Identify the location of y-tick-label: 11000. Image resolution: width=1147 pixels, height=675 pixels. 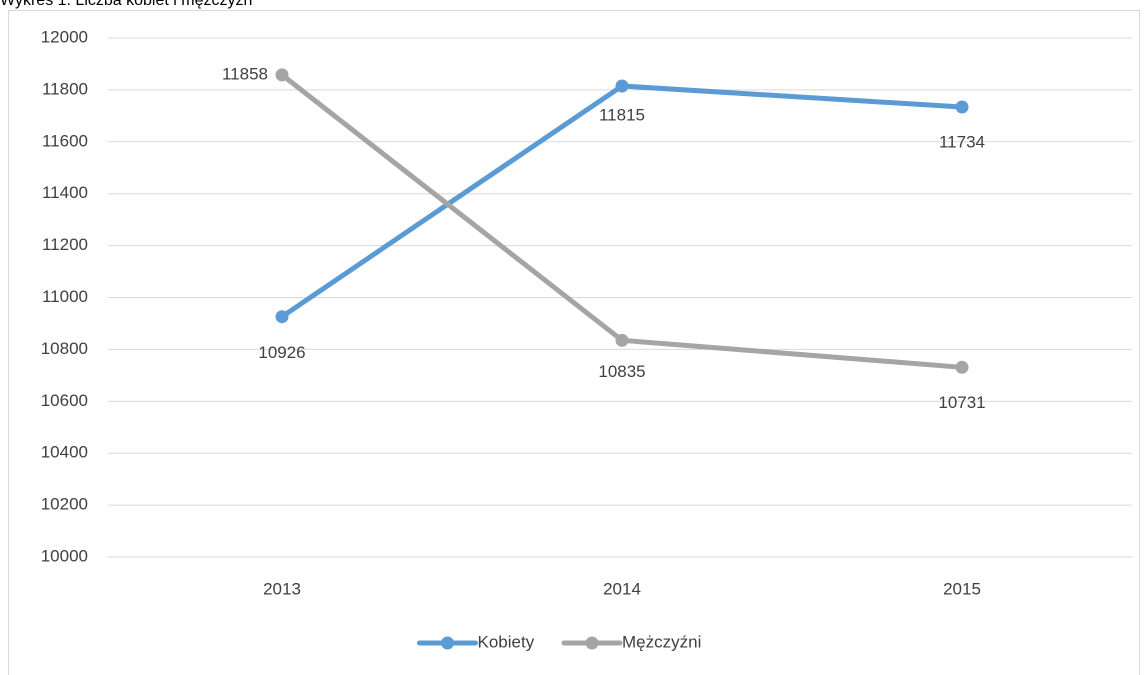
(65, 296).